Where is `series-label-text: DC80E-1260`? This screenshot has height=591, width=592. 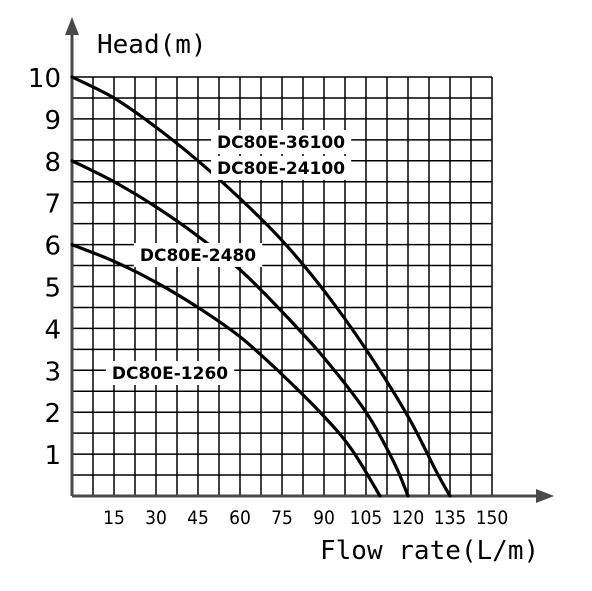
series-label-text: DC80E-1260 is located at coordinates (170, 374).